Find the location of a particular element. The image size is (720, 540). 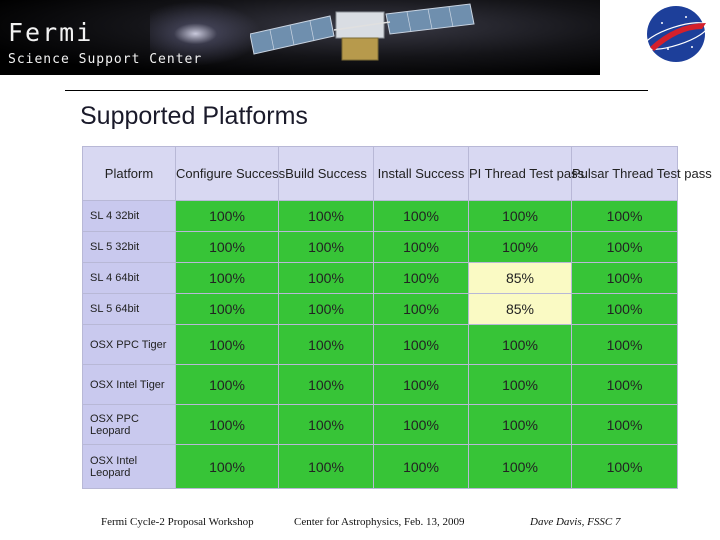

table-row: SL 5 32bit 100% 100% 100% 100% 100% is located at coordinates (380, 247).